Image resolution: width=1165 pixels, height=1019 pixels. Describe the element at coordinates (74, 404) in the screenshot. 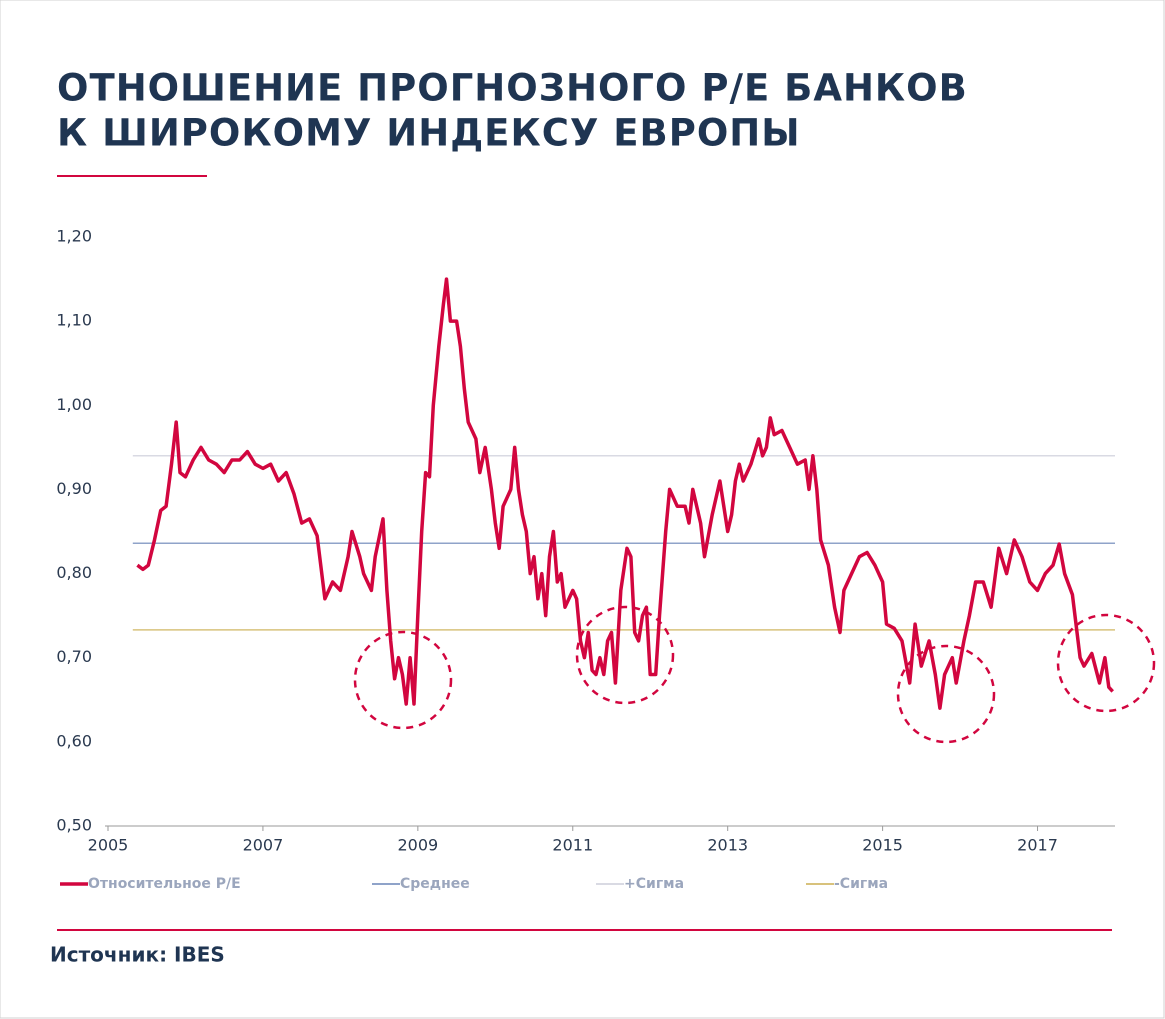

I see `y-tick-label: 1,00` at that location.